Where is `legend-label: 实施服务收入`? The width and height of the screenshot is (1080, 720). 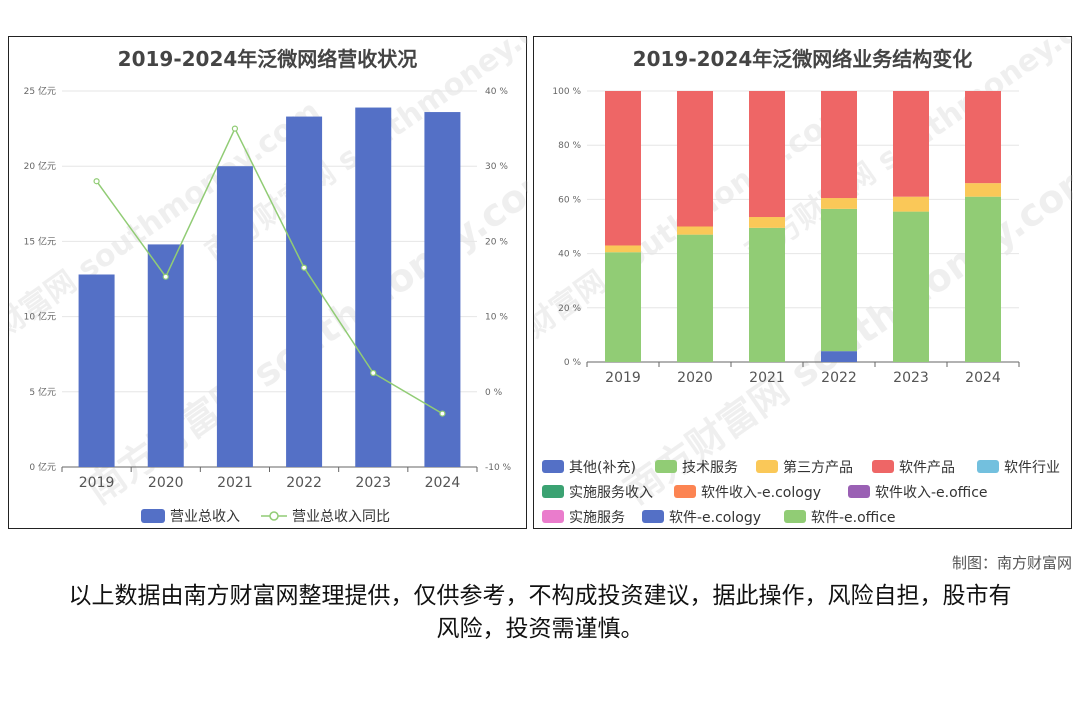 legend-label: 实施服务收入 is located at coordinates (611, 493).